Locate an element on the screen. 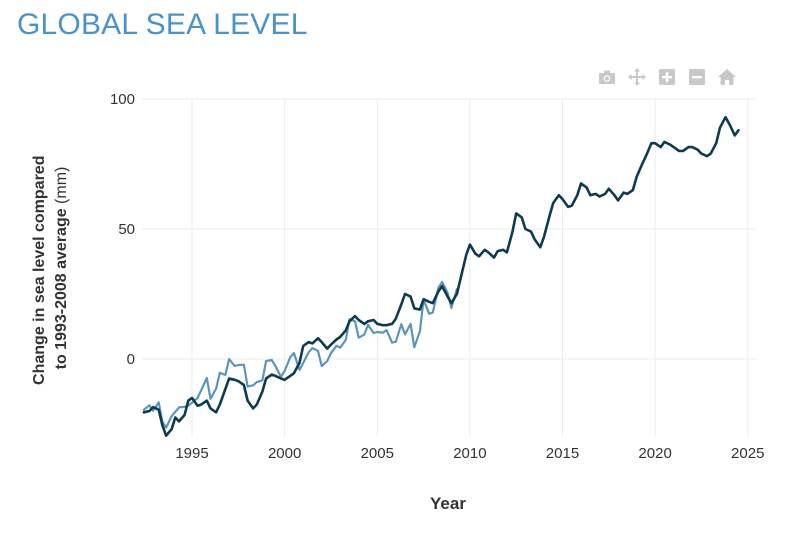 This screenshot has height=535, width=798. x-tick-label: 2005 is located at coordinates (377, 453).